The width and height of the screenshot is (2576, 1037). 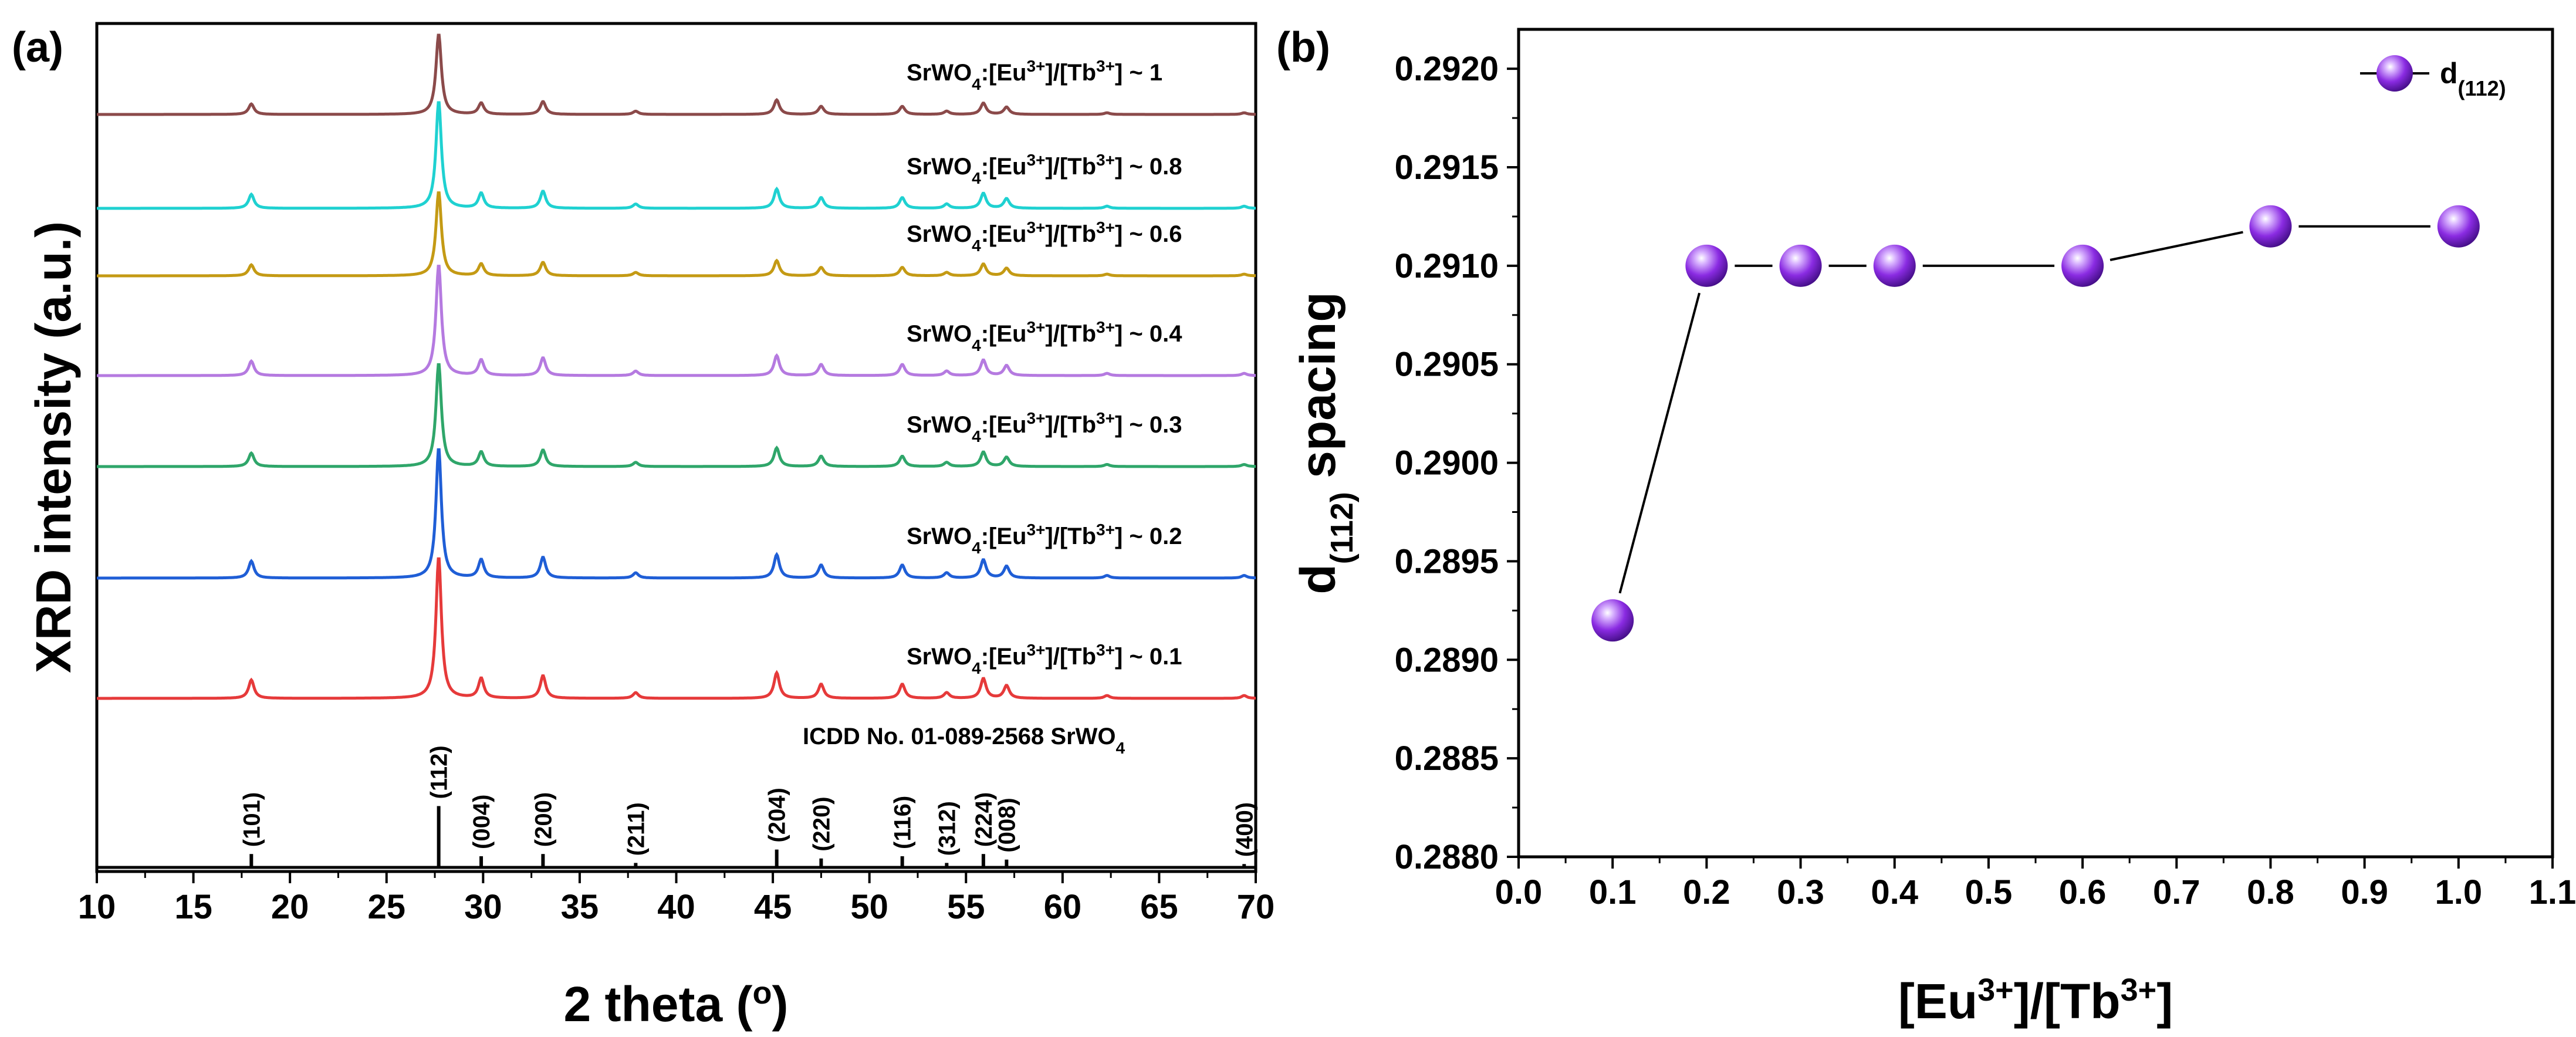 I want to click on b-y-tick-label: 0.2920, so click(x=1447, y=69).